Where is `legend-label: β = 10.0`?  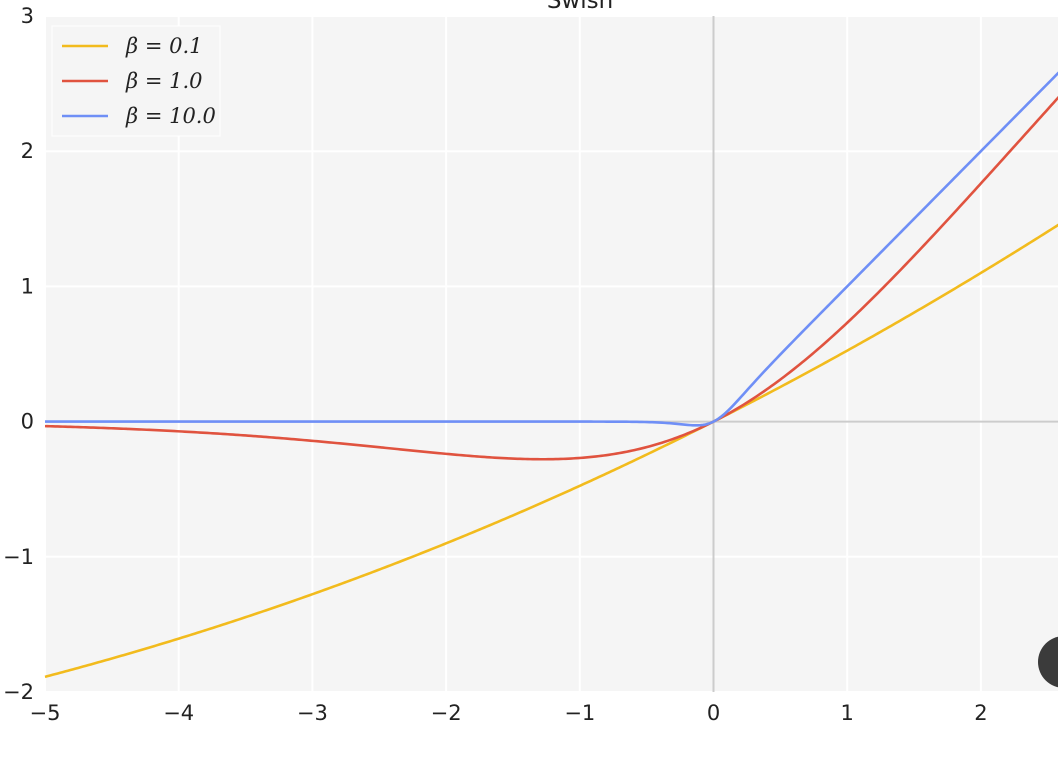 legend-label: β = 10.0 is located at coordinates (170, 116).